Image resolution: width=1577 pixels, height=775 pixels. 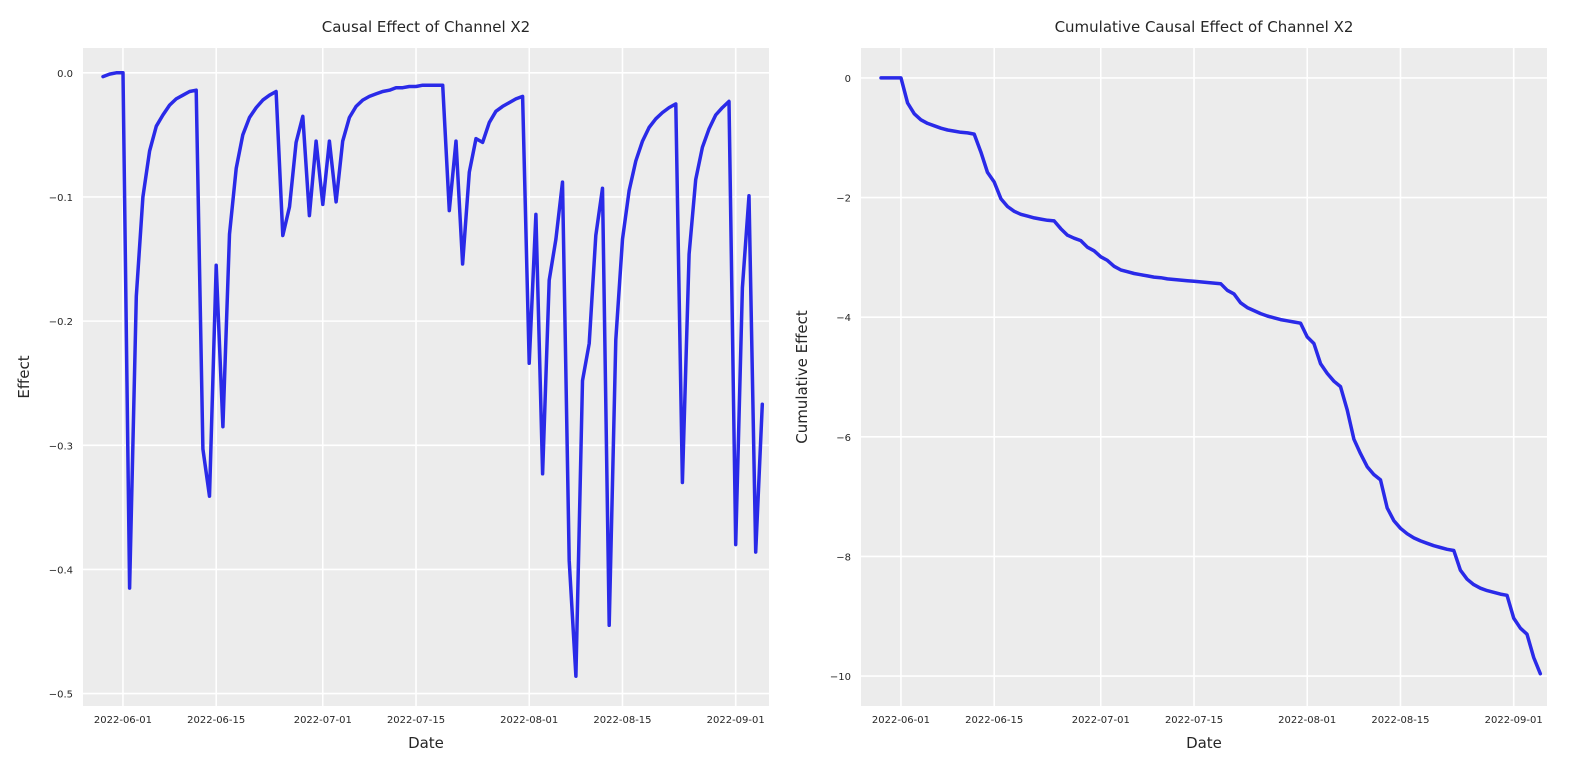 What do you see at coordinates (426, 743) in the screenshot?
I see `effect-x-axis-label: Date` at bounding box center [426, 743].